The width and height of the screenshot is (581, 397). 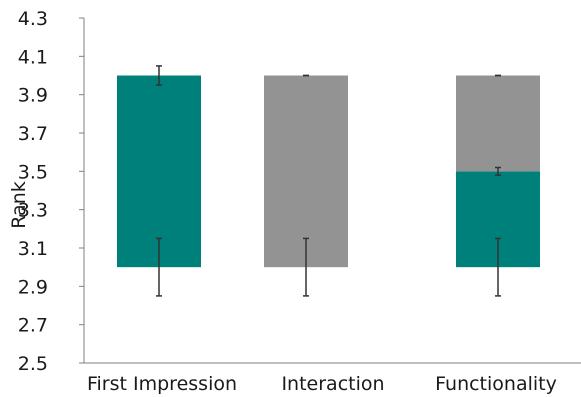 I want to click on x-ticks-layer: First Impression Interaction Functionality, so click(x=322, y=384).